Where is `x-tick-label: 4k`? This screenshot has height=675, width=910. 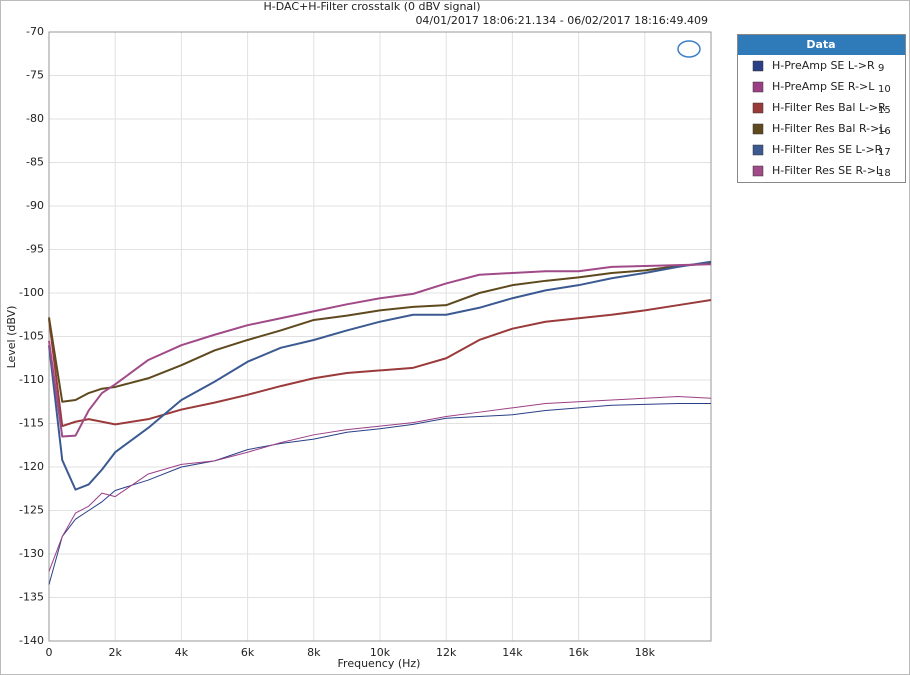
x-tick-label: 4k is located at coordinates (182, 652).